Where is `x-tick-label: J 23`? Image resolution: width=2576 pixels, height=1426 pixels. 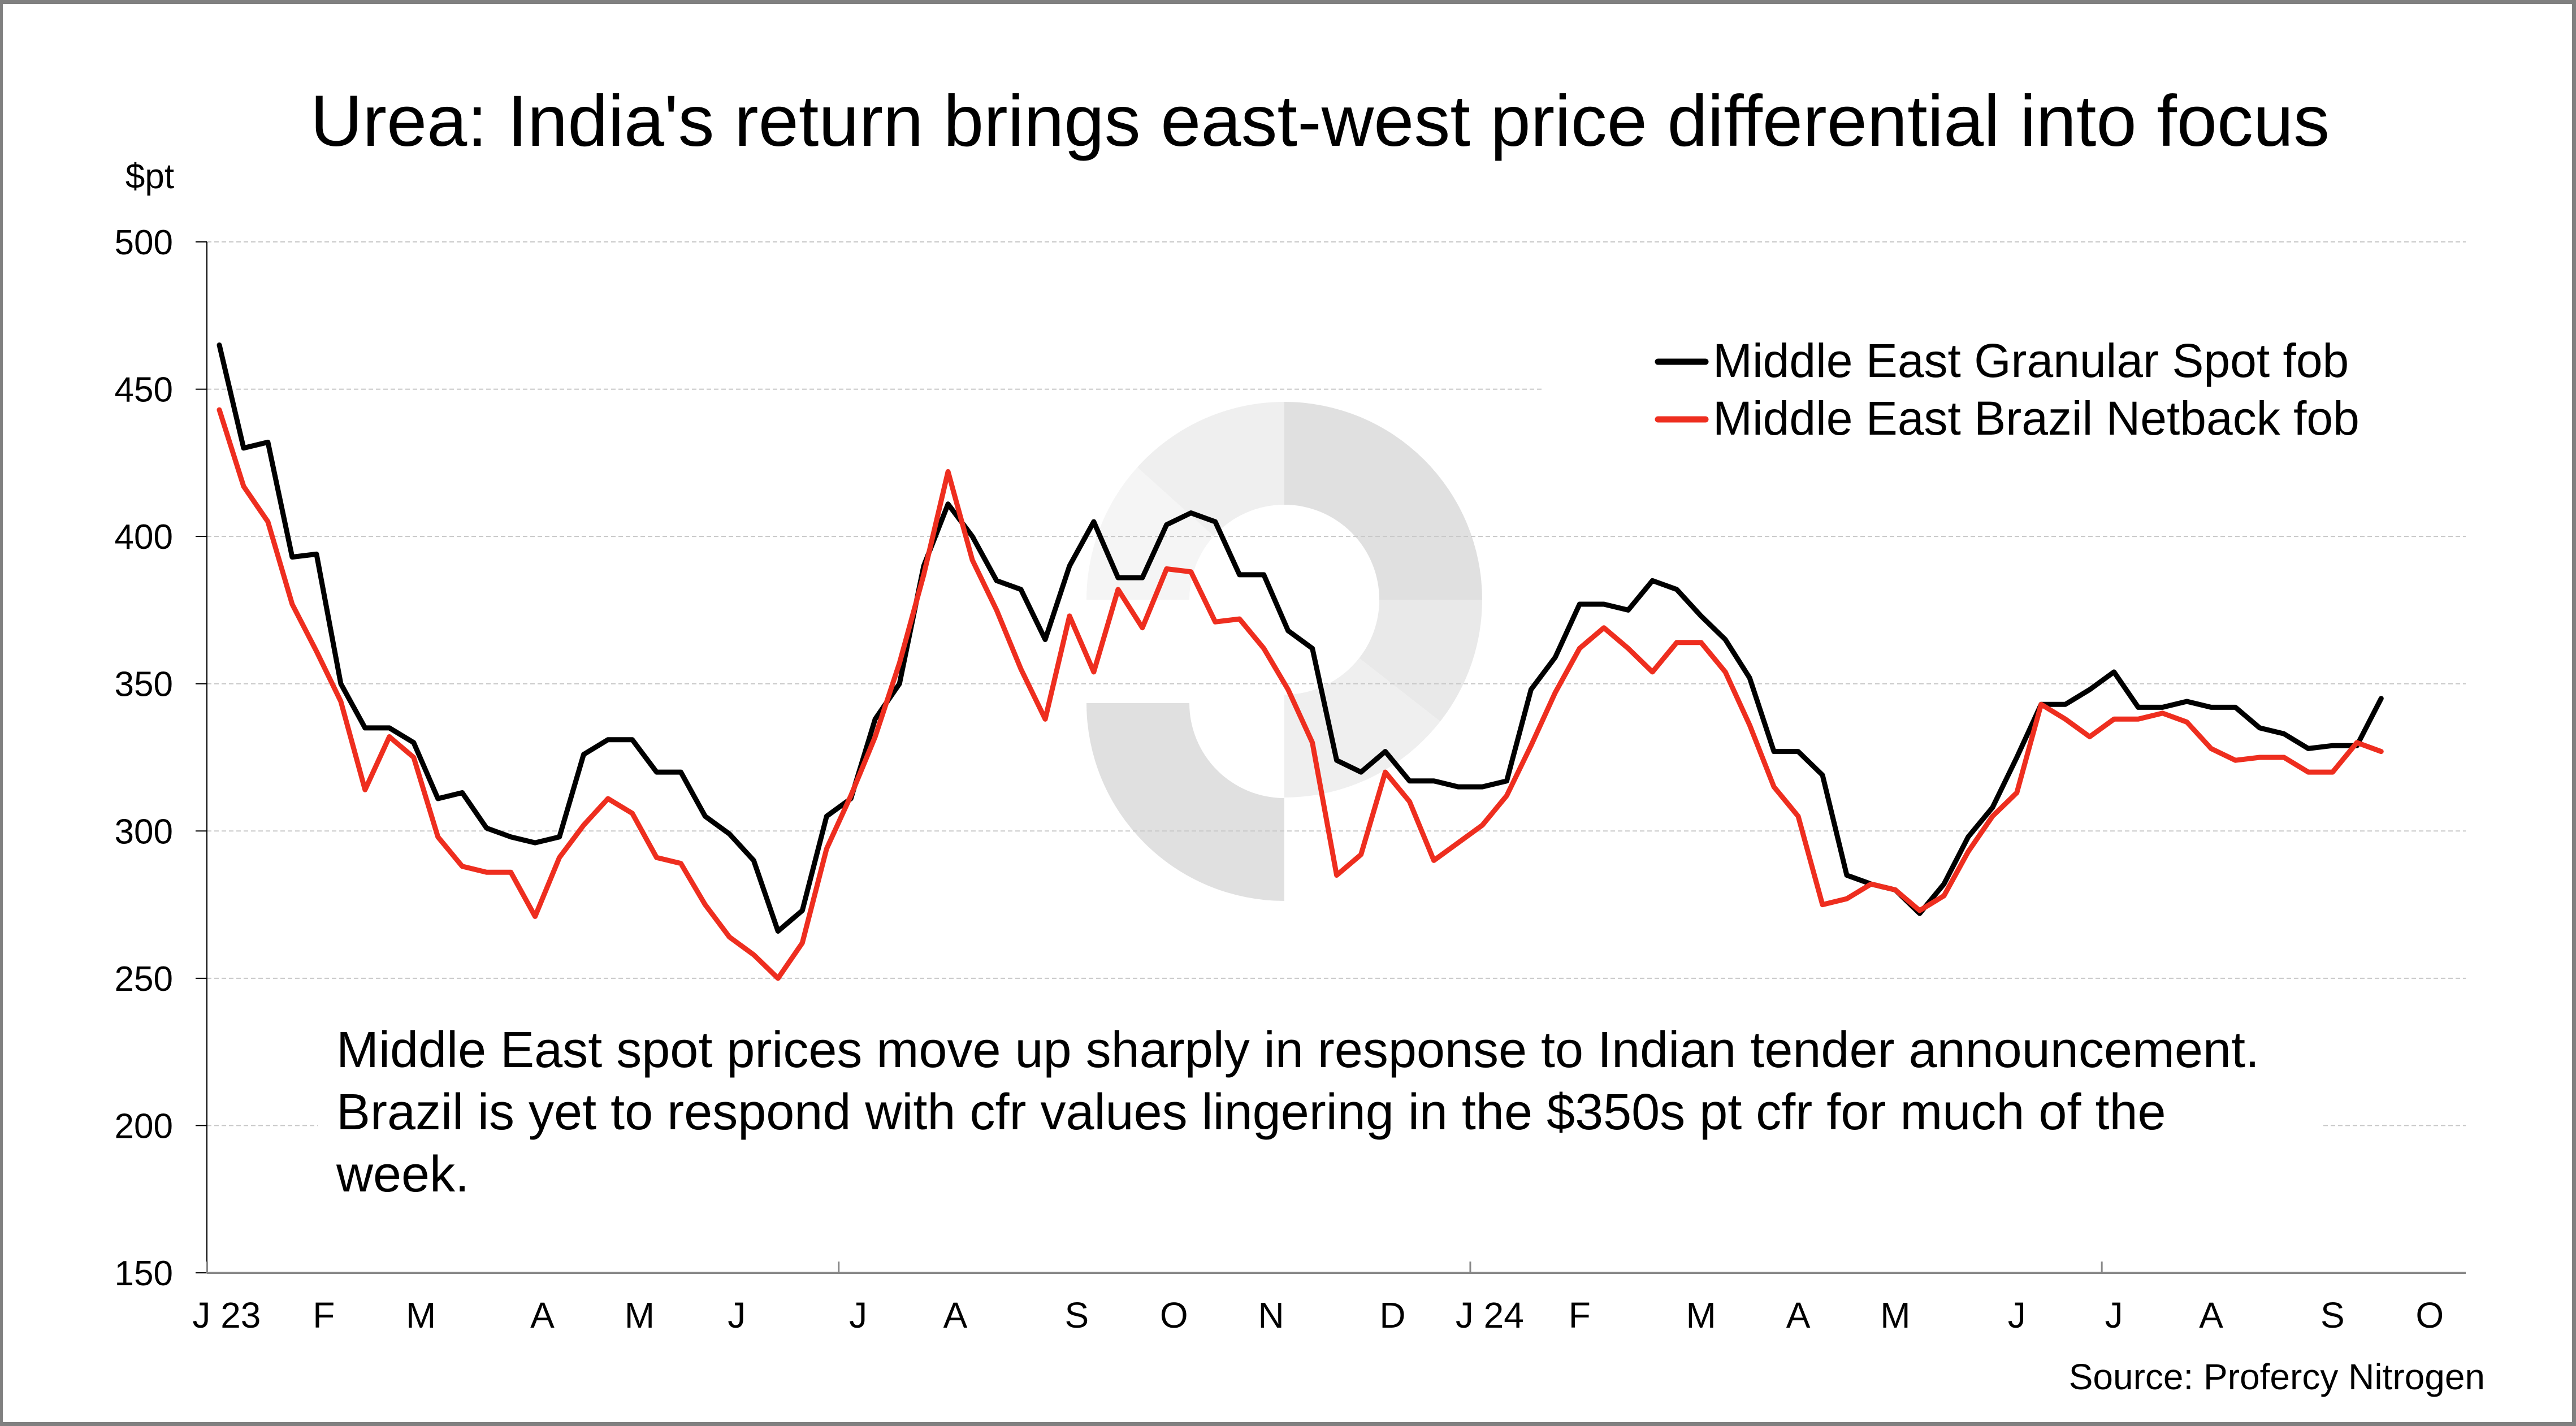
x-tick-label: J 23 is located at coordinates (226, 1315).